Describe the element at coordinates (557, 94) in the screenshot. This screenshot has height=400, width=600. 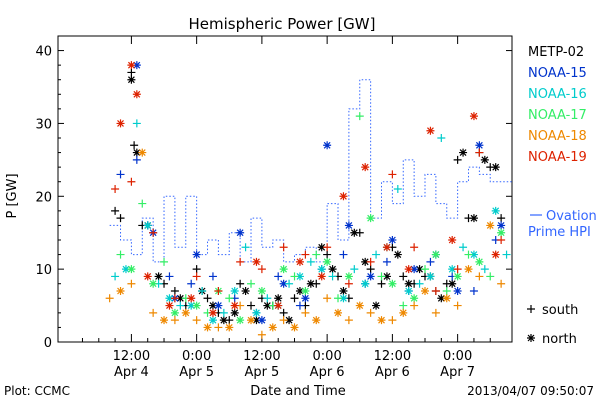
I see `legend-entry: NOAA-16` at that location.